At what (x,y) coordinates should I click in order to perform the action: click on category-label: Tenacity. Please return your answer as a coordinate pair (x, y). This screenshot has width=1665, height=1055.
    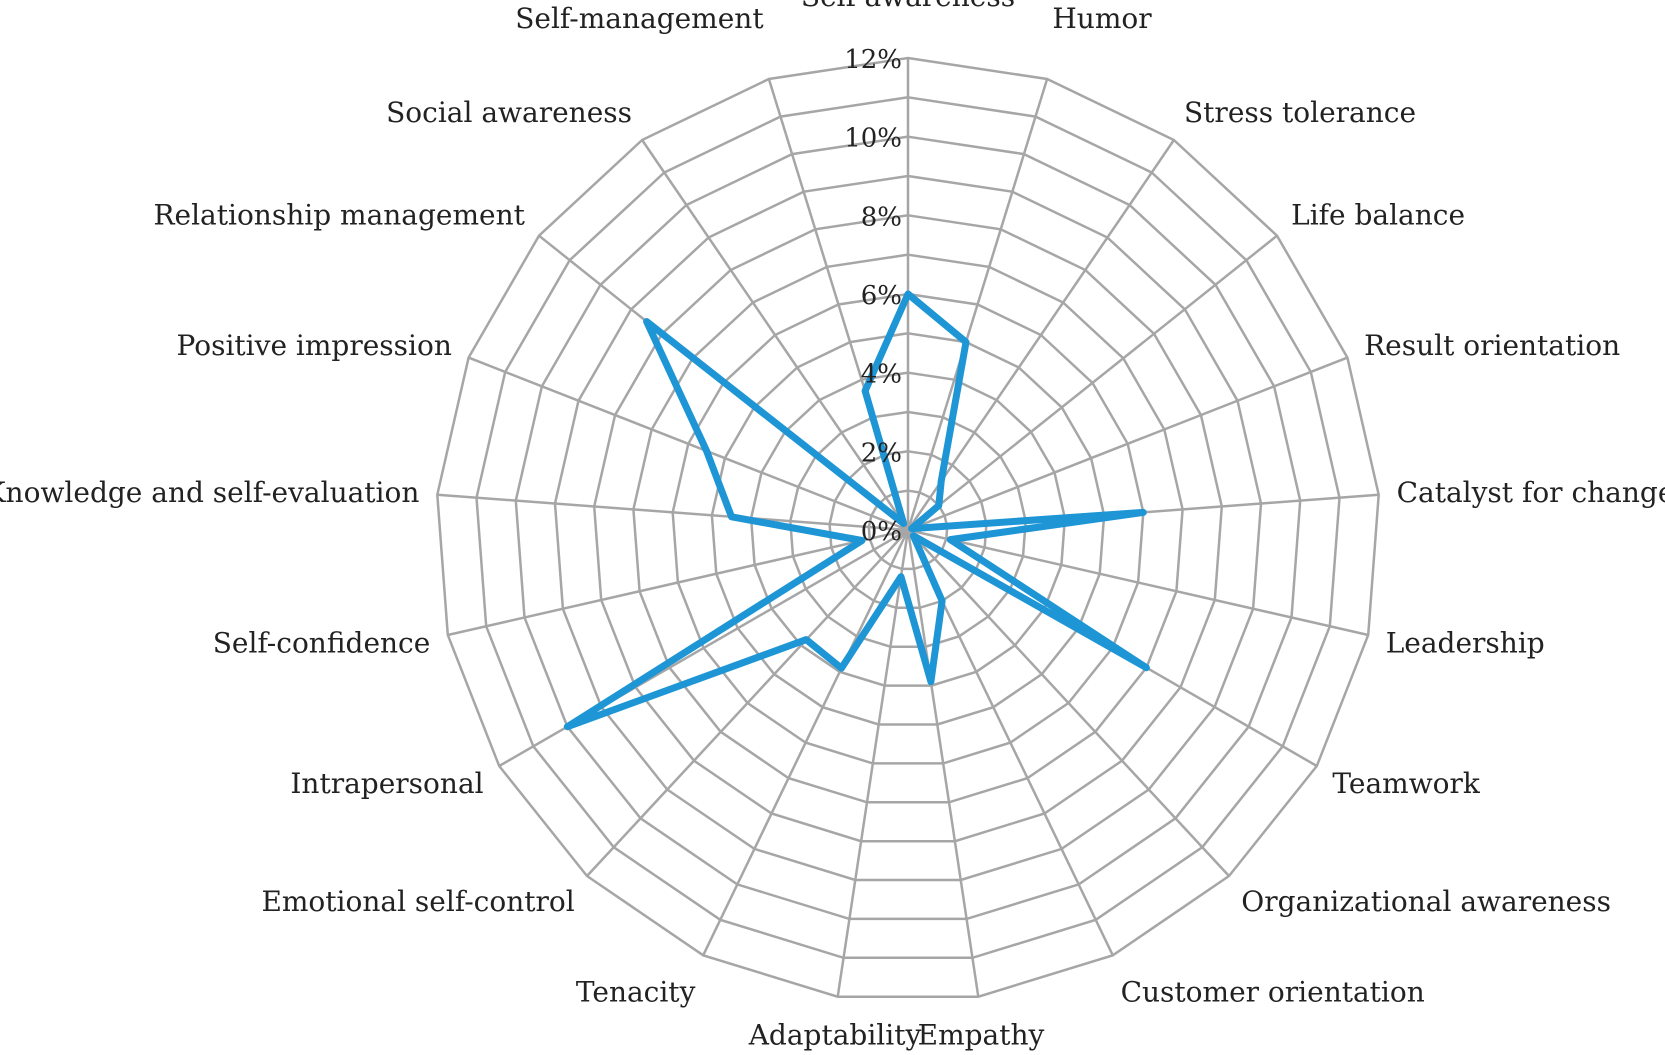
    Looking at the image, I should click on (636, 992).